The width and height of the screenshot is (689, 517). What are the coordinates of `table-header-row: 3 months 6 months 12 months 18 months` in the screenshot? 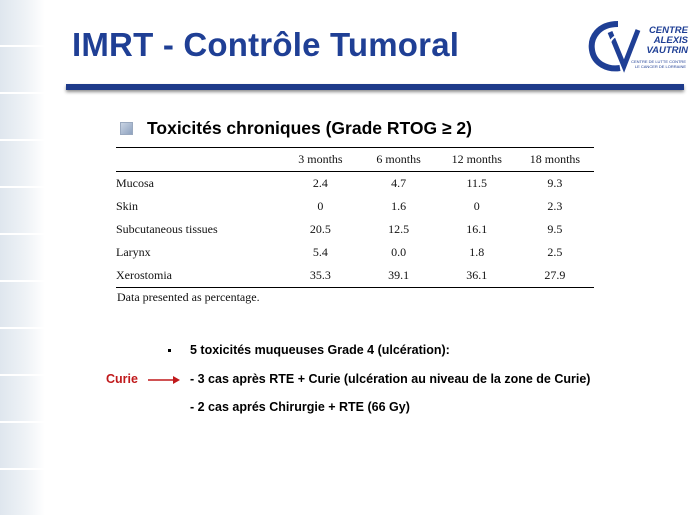 It's located at (355, 159).